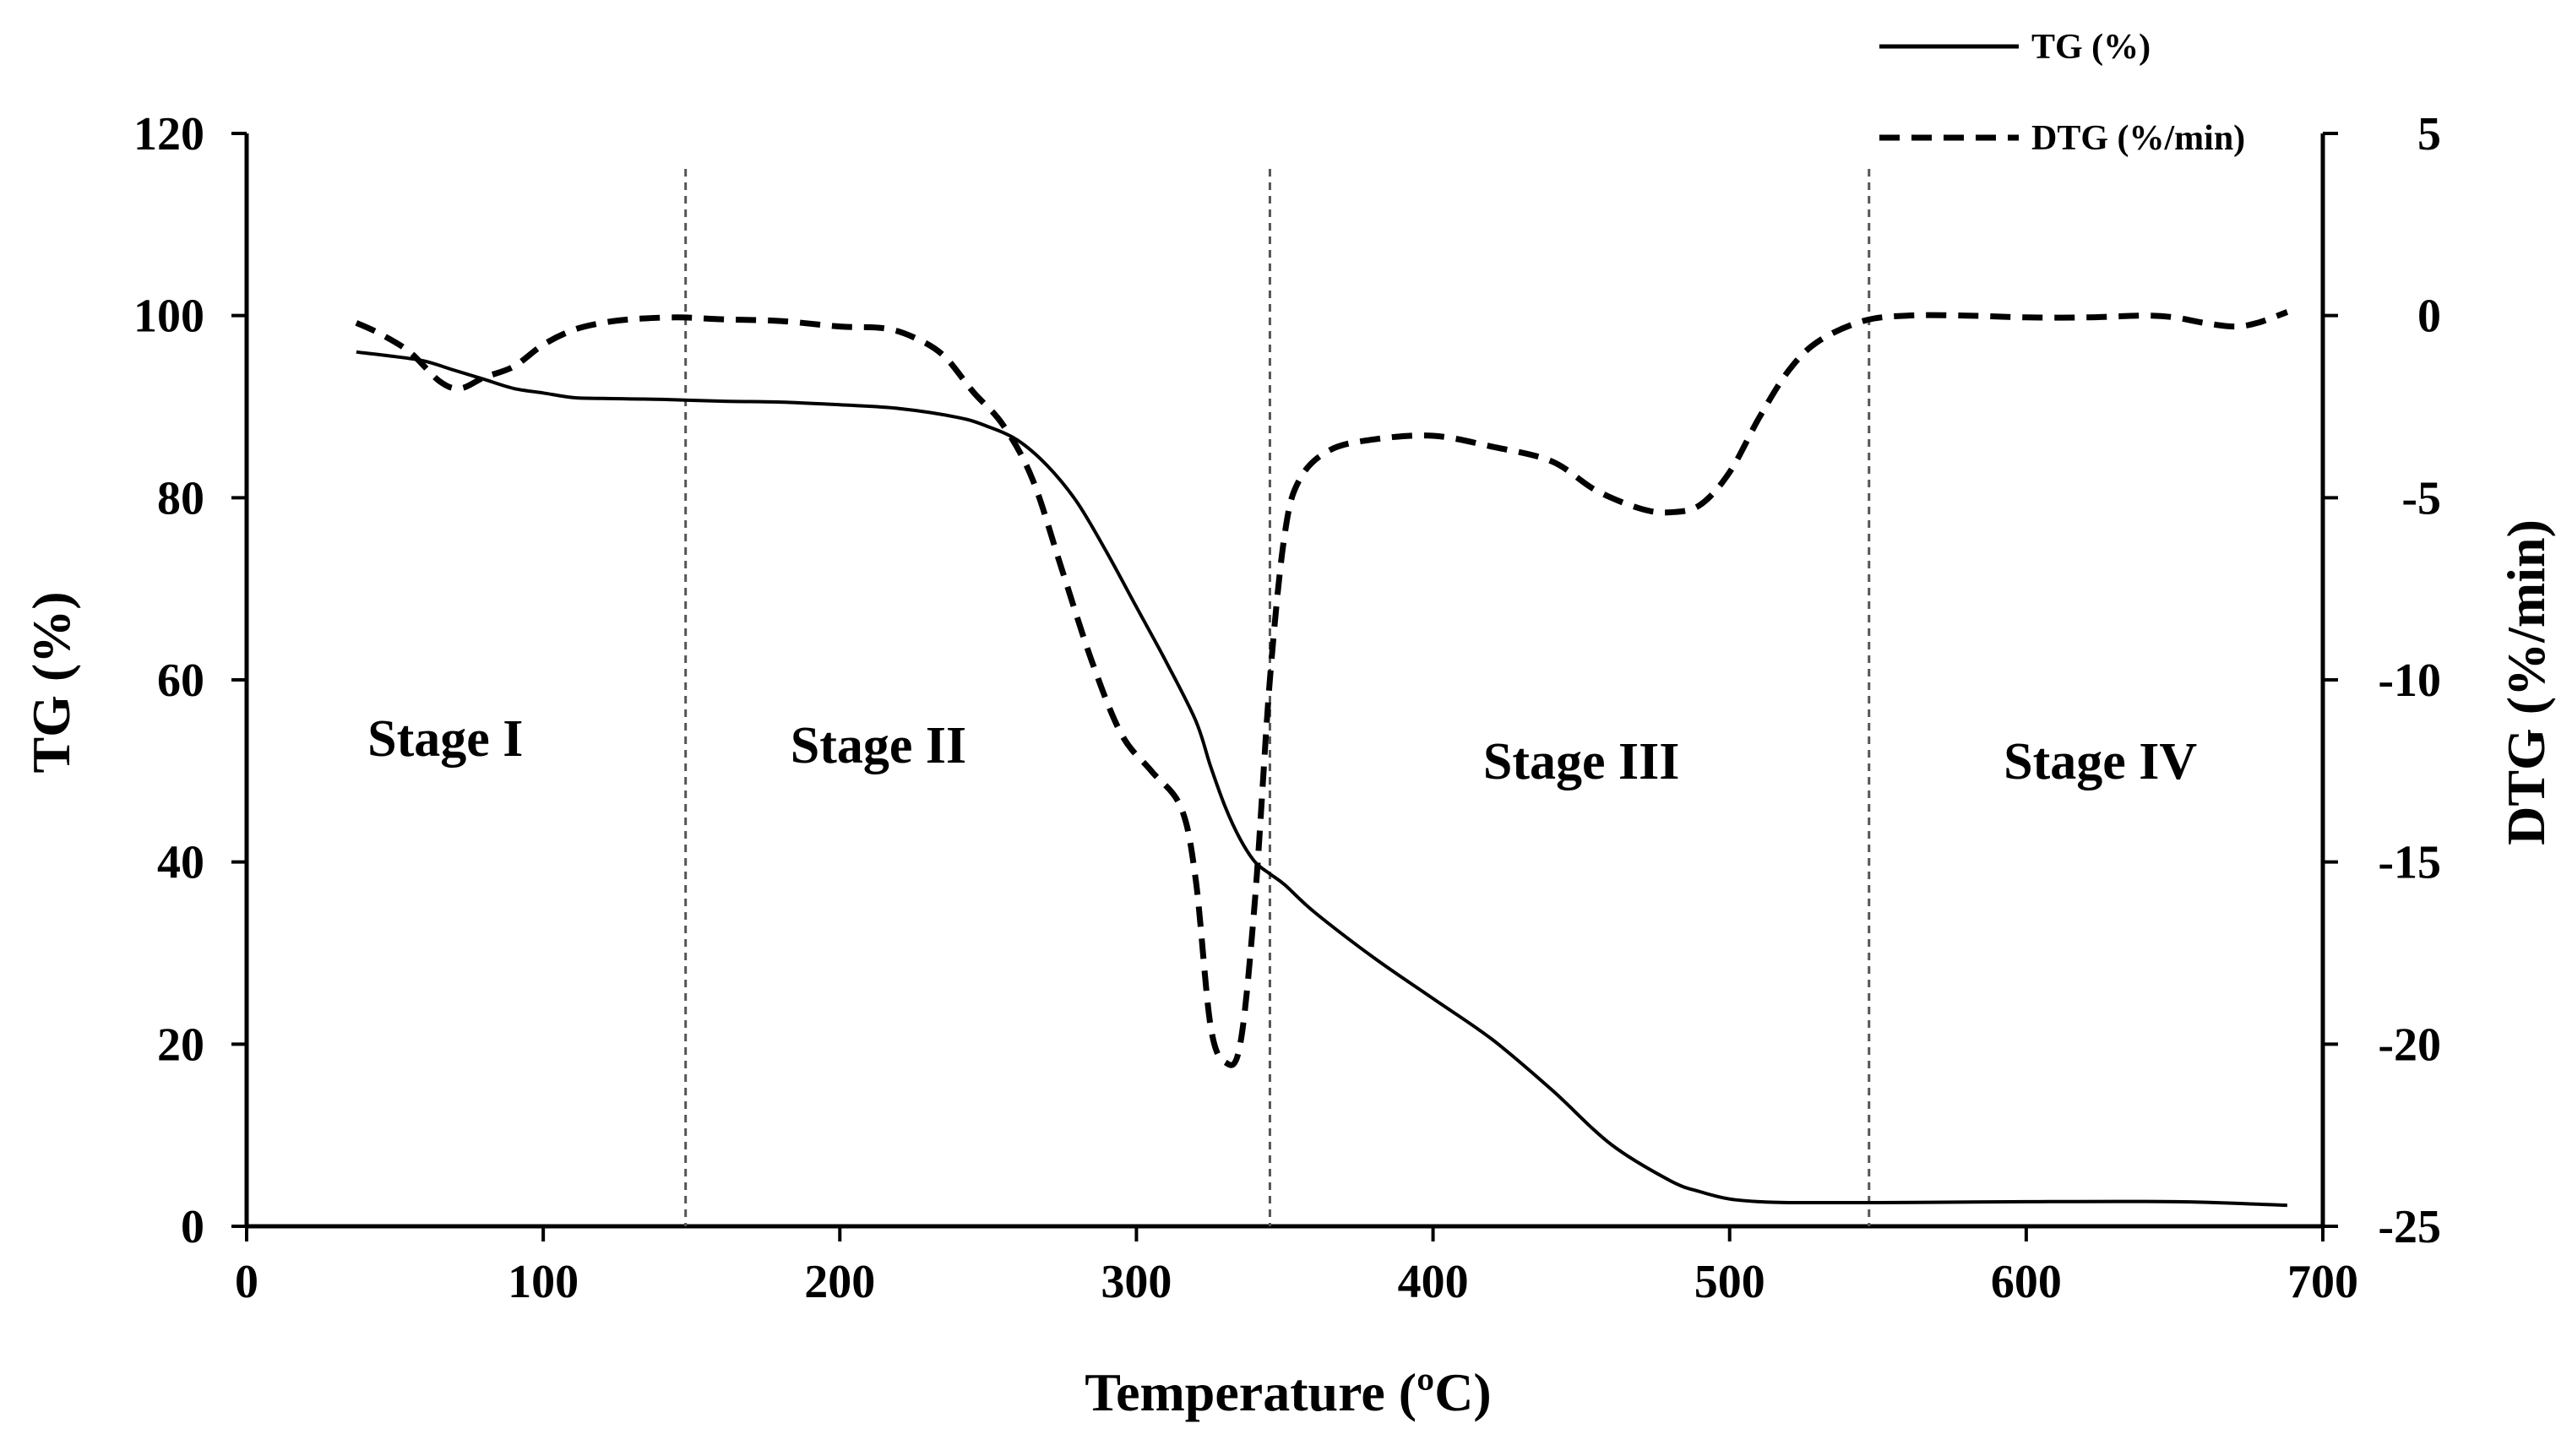  I want to click on stage-label: Stage II, so click(879, 745).